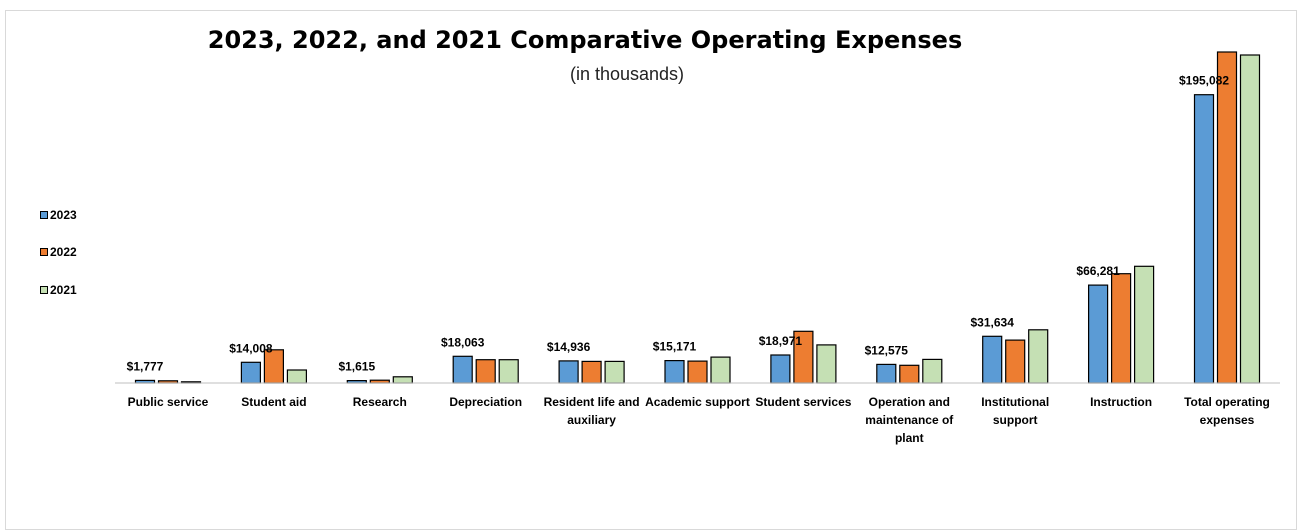  I want to click on legend-label-2023: 2023, so click(63, 215).